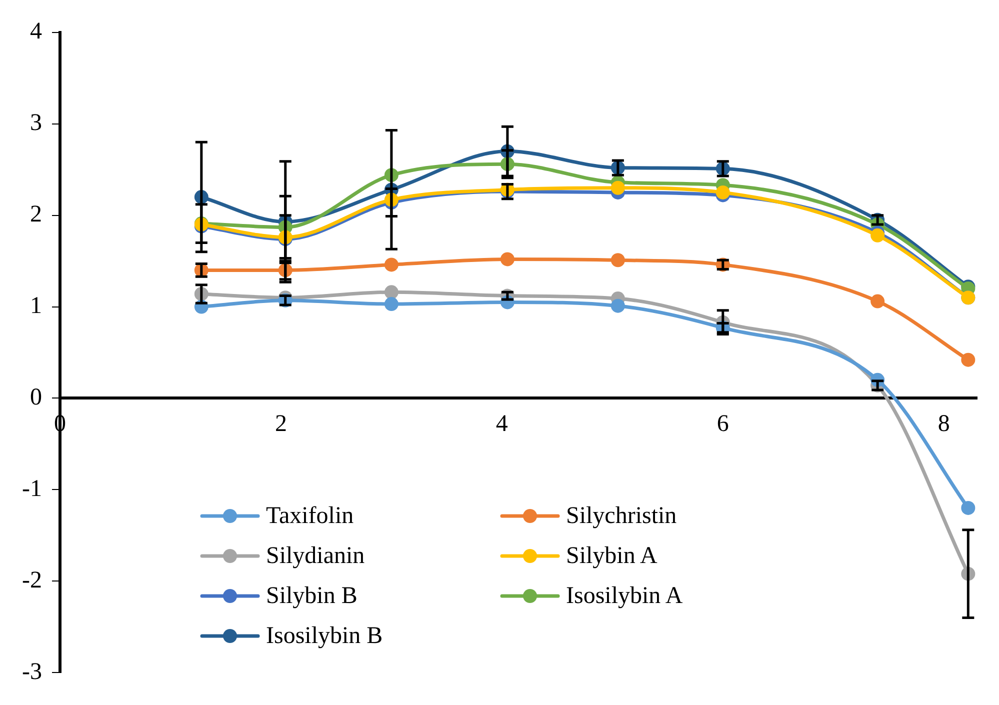 The width and height of the screenshot is (999, 705). Describe the element at coordinates (315, 556) in the screenshot. I see `legend-label: Silydianin` at that location.